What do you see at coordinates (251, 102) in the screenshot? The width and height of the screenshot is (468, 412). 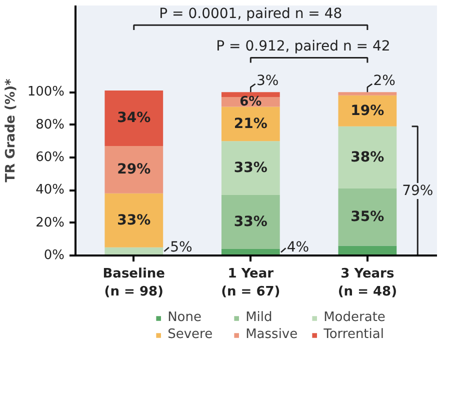 I see `data-label: 6%` at bounding box center [251, 102].